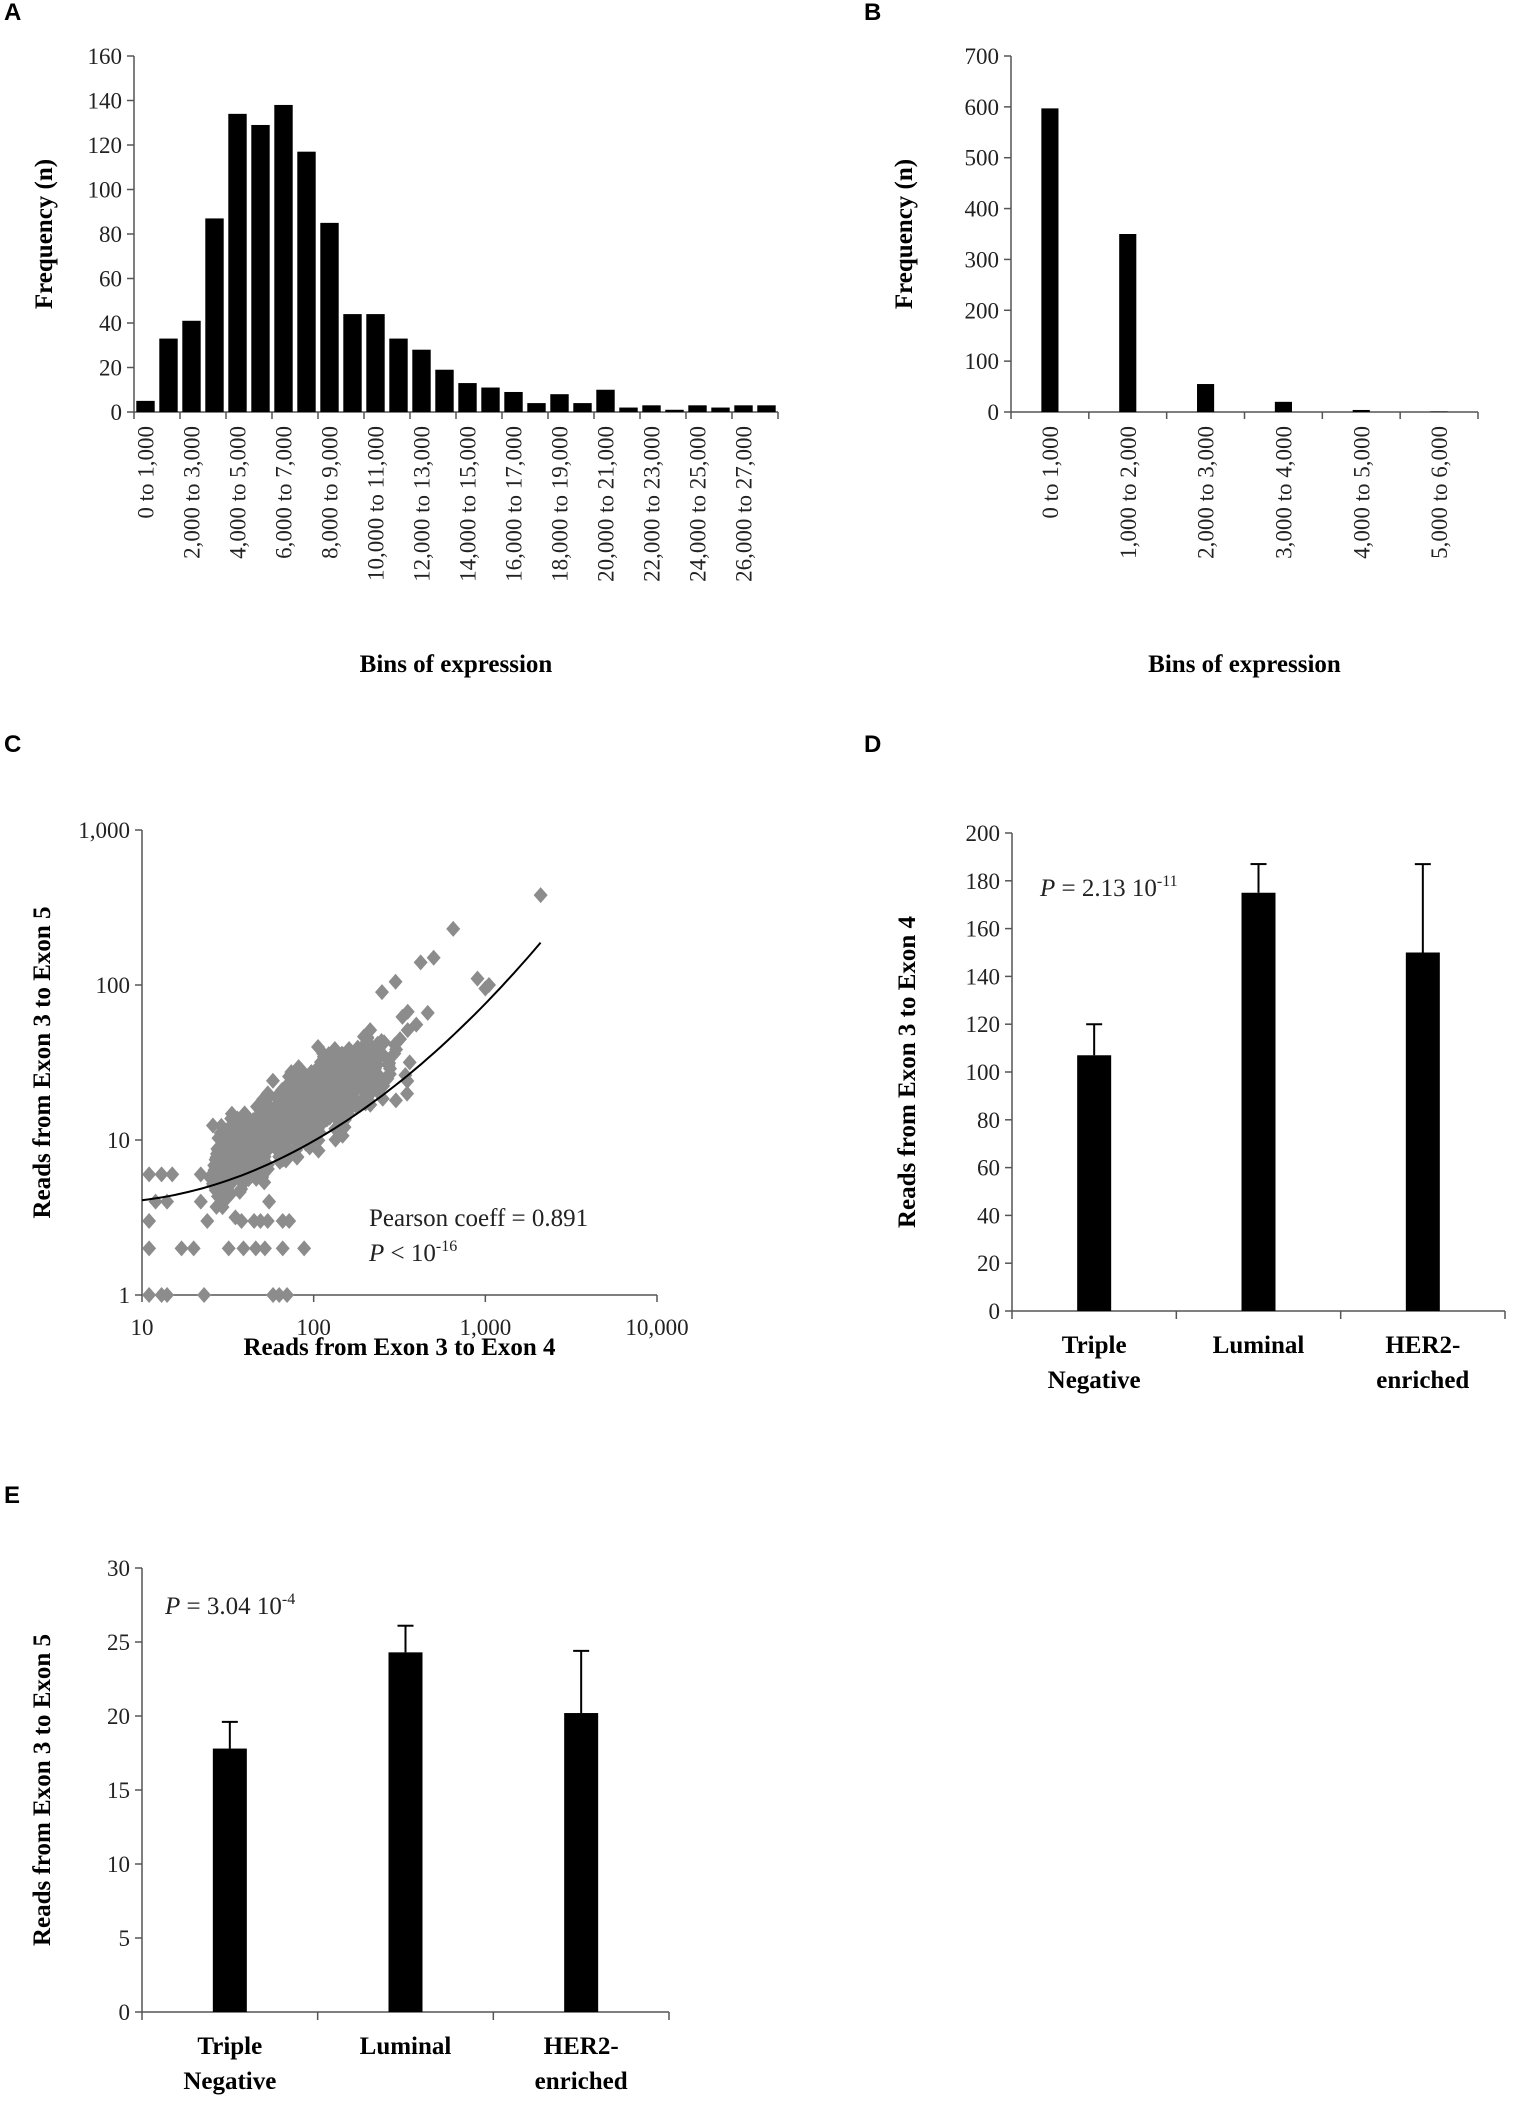 The image size is (1536, 2111). I want to click on y-tick-label: 1,000, so click(104, 830).